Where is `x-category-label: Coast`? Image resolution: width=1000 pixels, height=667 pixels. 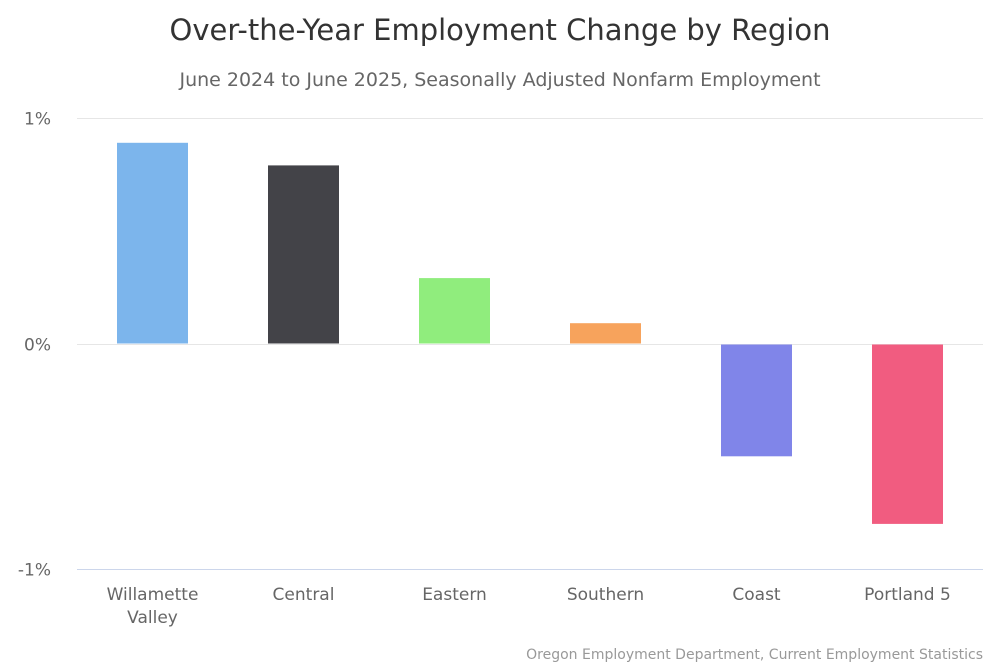
x-category-label: Coast is located at coordinates (756, 595).